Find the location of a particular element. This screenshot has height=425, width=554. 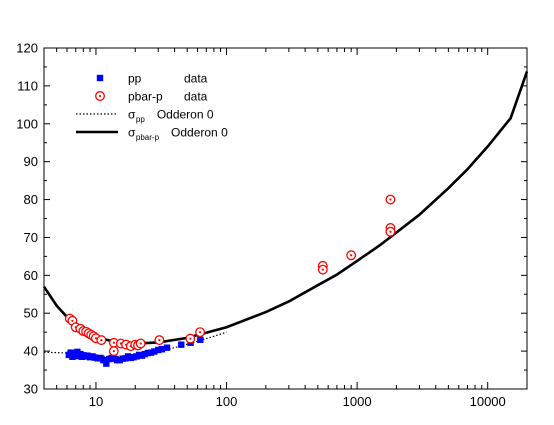

x-tick-label: 10 is located at coordinates (96, 401).